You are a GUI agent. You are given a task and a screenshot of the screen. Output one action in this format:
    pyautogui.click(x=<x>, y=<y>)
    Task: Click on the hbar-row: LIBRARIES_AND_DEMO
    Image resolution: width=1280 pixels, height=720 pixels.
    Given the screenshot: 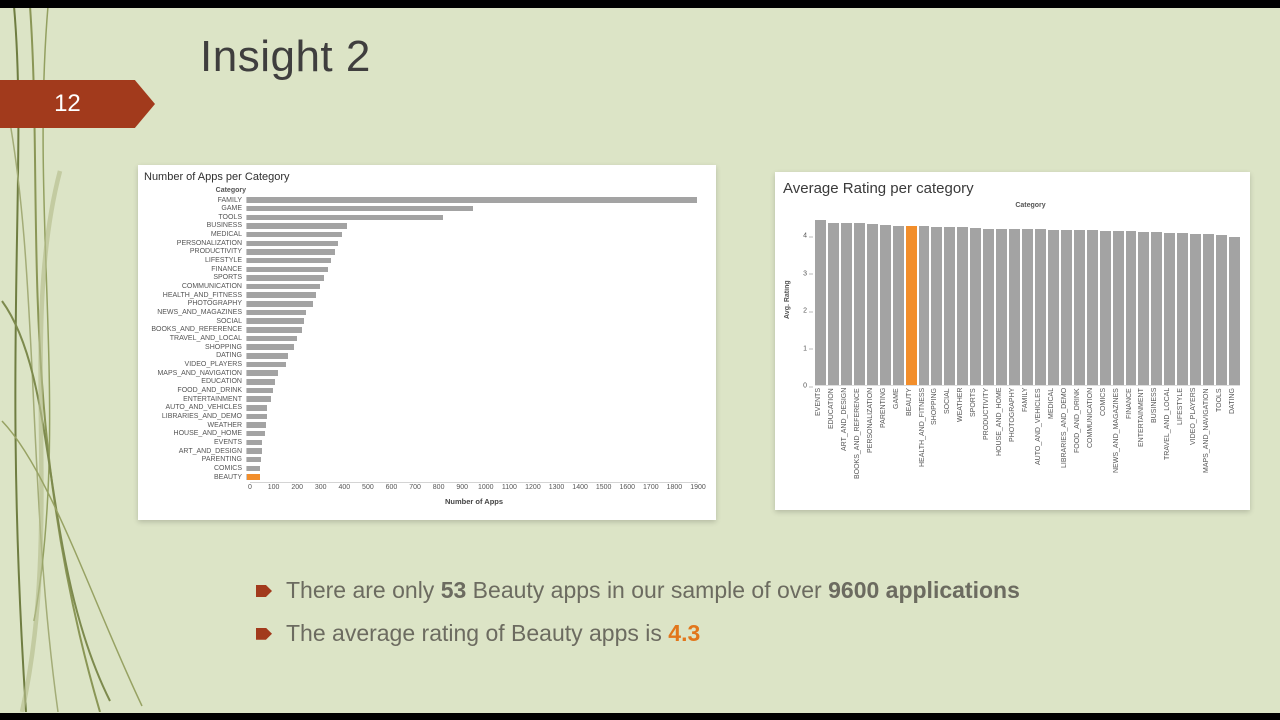 What is the action you would take?
    pyautogui.click(x=421, y=416)
    